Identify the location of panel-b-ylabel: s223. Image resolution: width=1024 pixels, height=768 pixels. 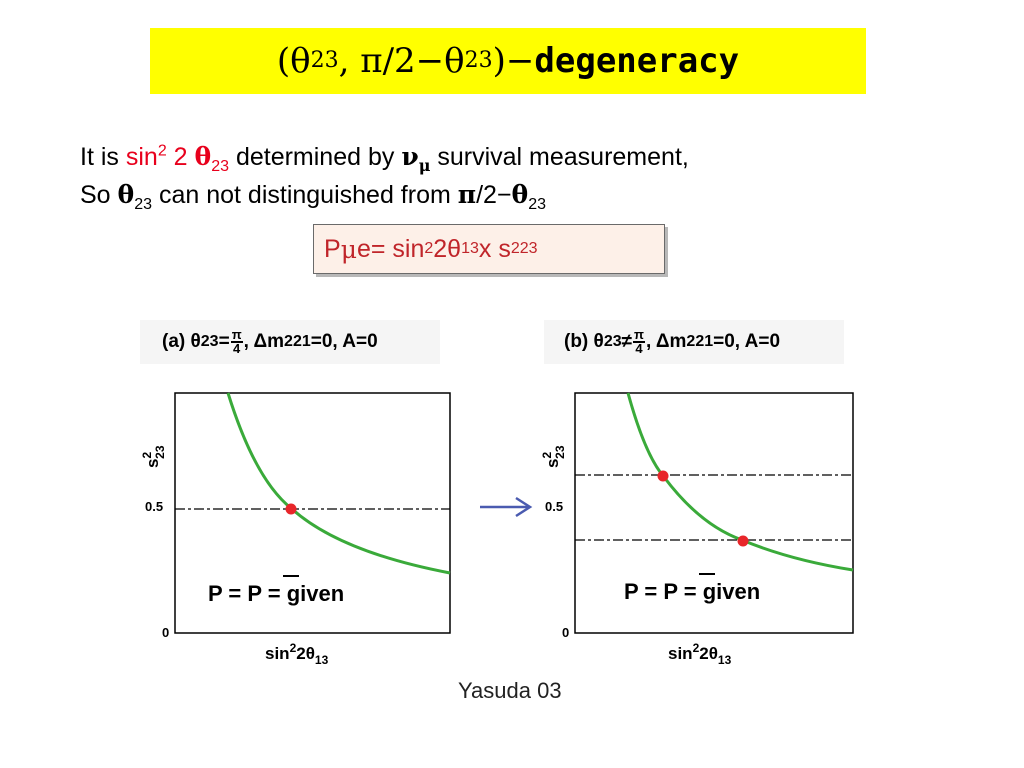
(553, 456).